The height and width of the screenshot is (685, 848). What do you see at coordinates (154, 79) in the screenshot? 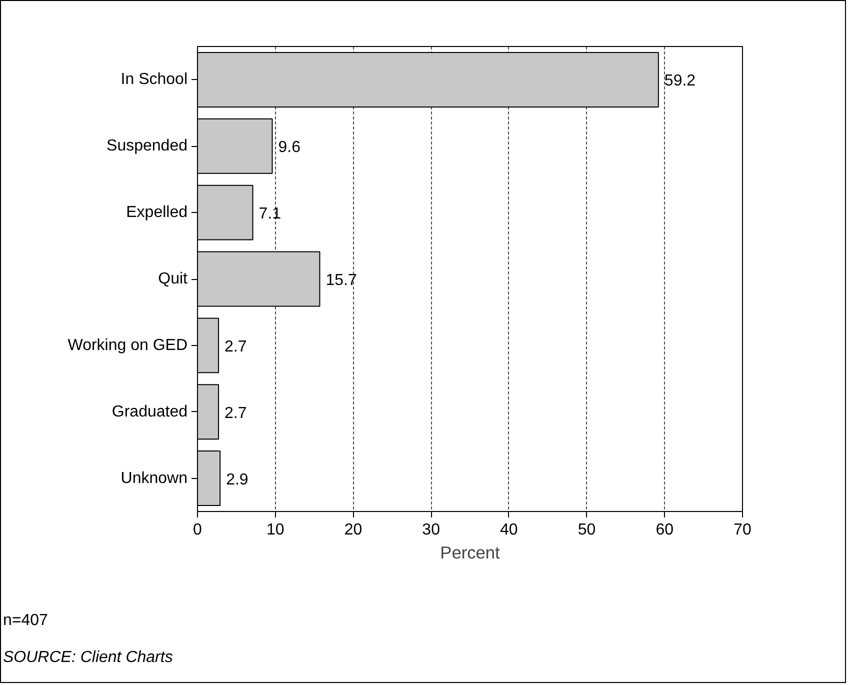
I see `y-tick-label: In School` at bounding box center [154, 79].